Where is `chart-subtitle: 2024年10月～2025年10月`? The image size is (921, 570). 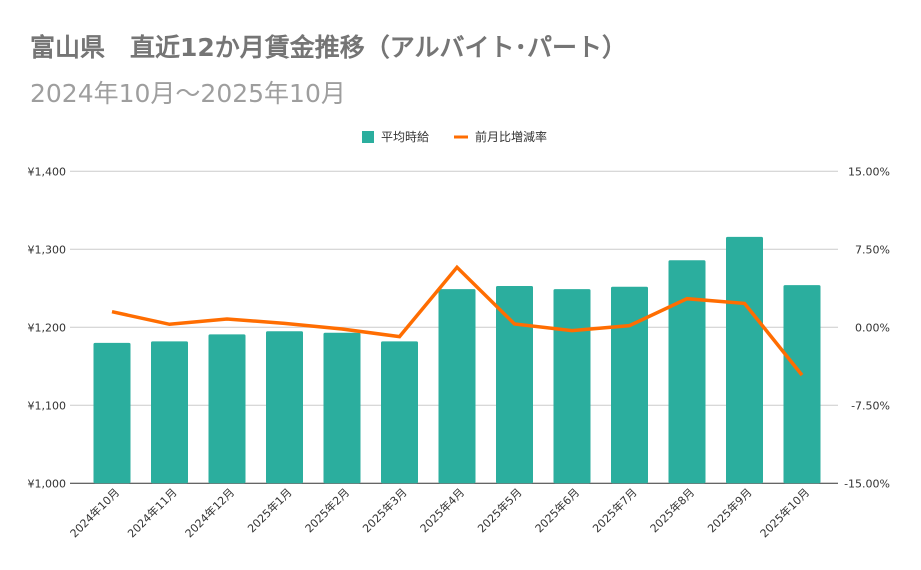
chart-subtitle: 2024年10月～2025年10月 is located at coordinates (188, 93).